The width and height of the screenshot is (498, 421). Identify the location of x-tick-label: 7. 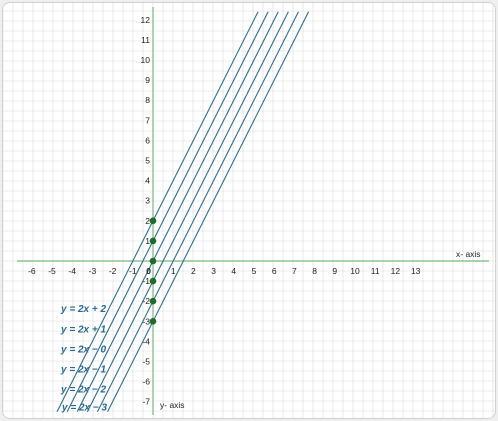
(294, 271).